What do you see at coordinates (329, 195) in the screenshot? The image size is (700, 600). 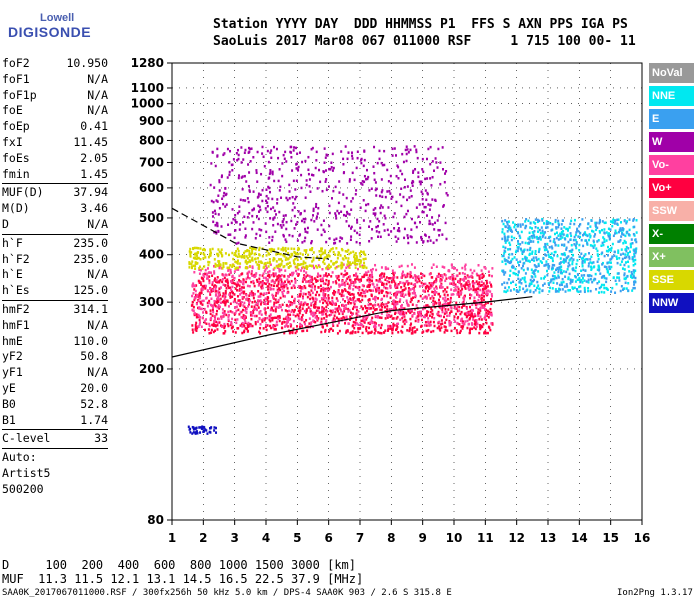 I see `trace-w` at bounding box center [329, 195].